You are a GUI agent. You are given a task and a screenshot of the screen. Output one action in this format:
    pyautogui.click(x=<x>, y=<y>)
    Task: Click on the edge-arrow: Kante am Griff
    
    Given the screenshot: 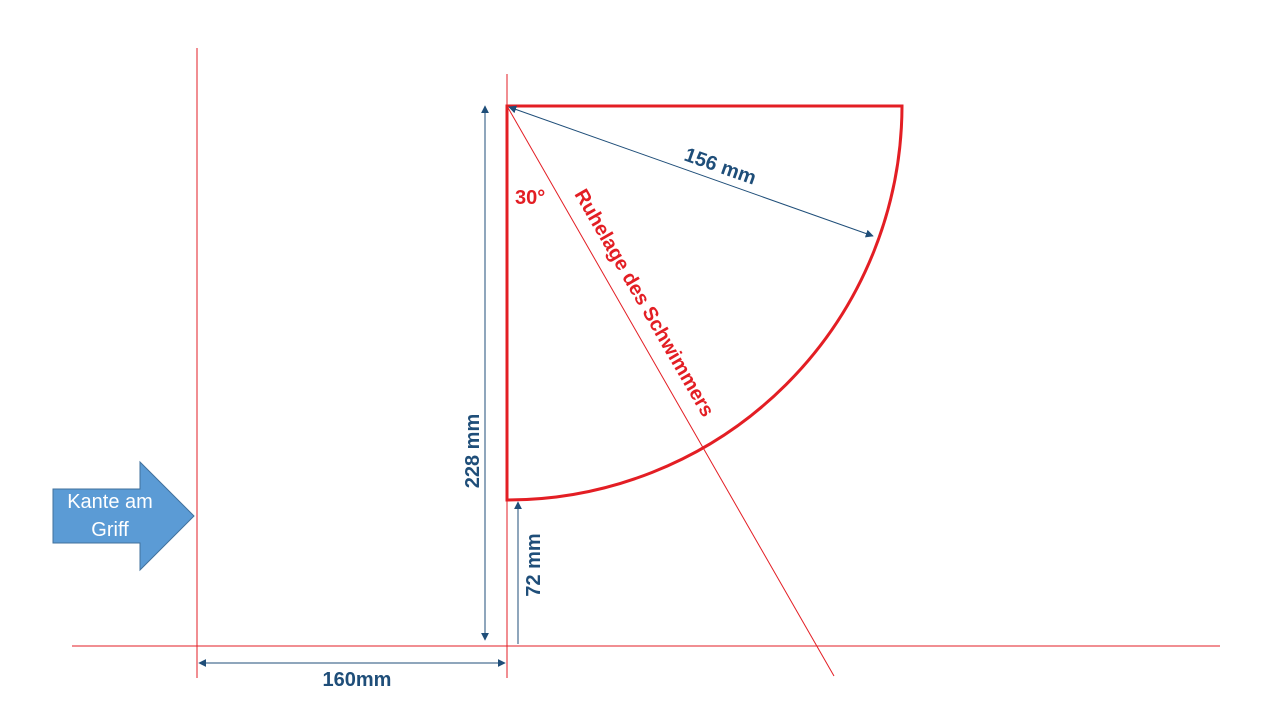 What is the action you would take?
    pyautogui.click(x=123, y=516)
    